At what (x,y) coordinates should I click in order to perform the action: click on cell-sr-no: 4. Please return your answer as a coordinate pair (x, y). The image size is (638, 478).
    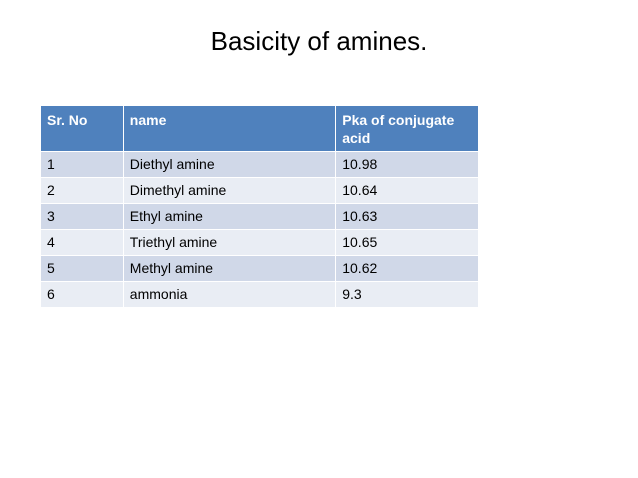
    Looking at the image, I should click on (82, 242).